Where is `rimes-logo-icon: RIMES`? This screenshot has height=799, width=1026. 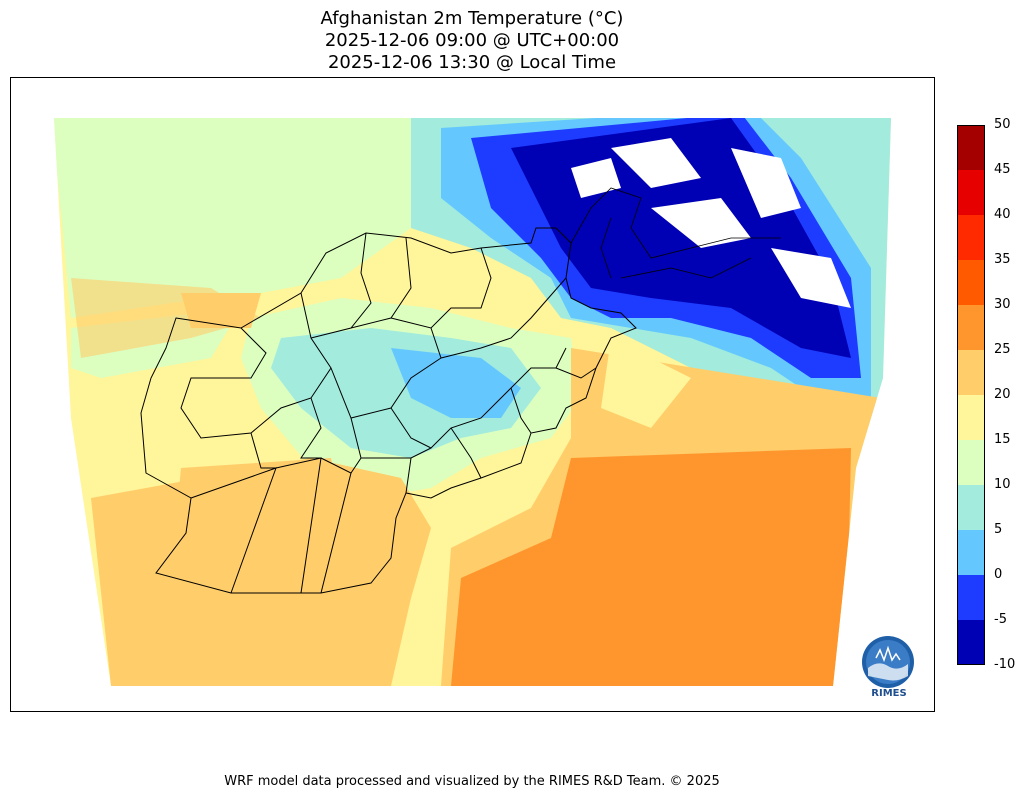 rimes-logo-icon: RIMES is located at coordinates (888, 667).